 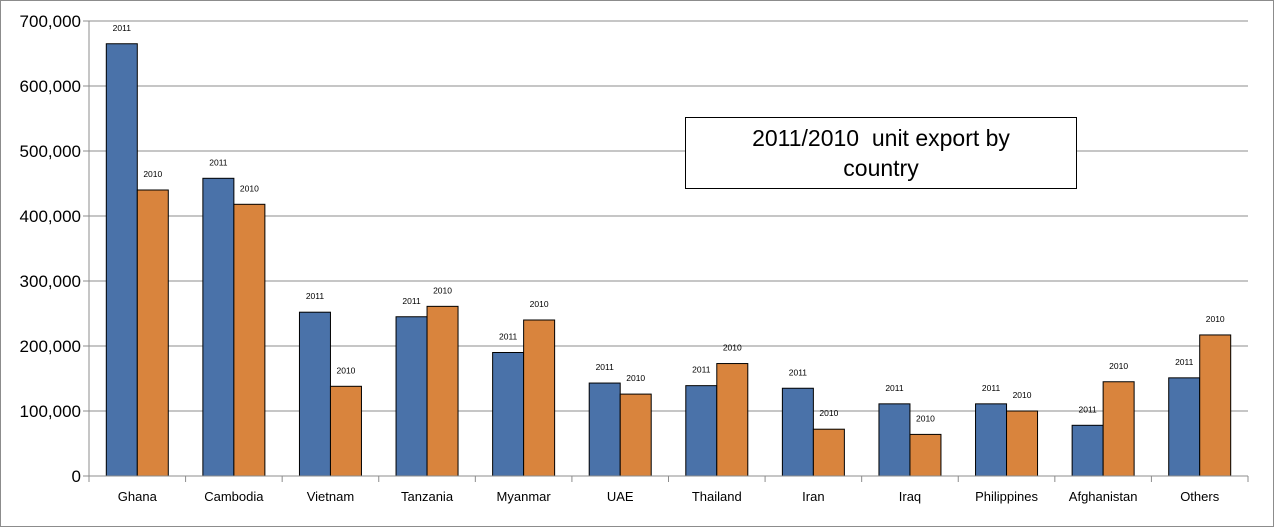 I want to click on bar-2010-others, so click(x=1215, y=405).